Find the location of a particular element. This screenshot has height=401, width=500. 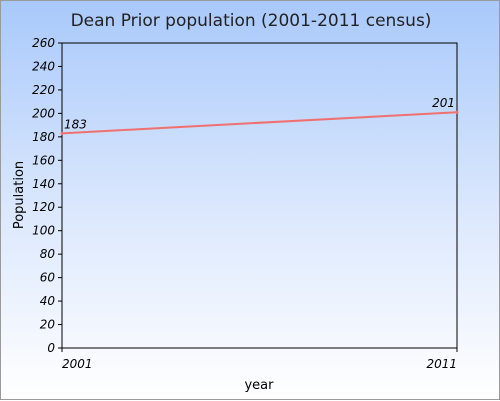

y-tick-label: 120 is located at coordinates (43, 207).